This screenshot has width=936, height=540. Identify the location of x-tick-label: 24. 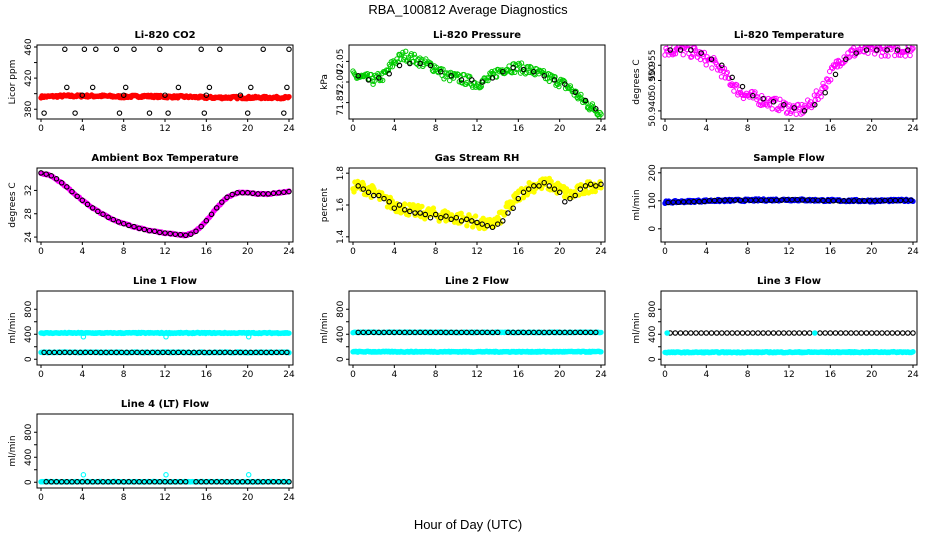
(289, 375).